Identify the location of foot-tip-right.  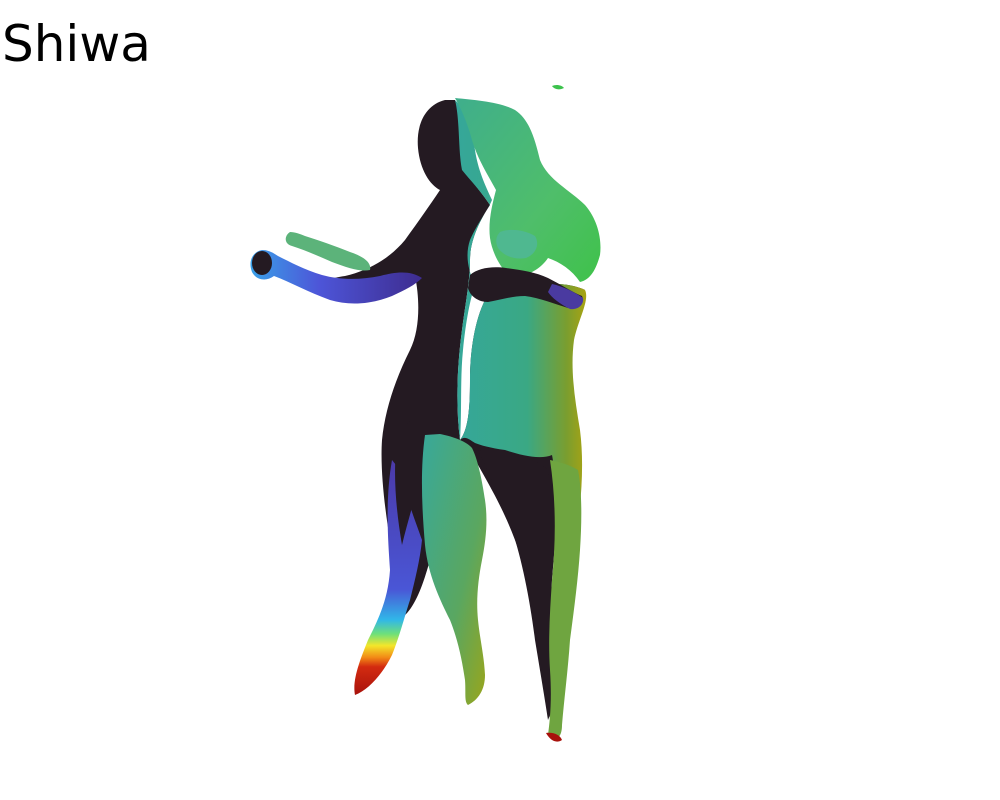
(554, 737).